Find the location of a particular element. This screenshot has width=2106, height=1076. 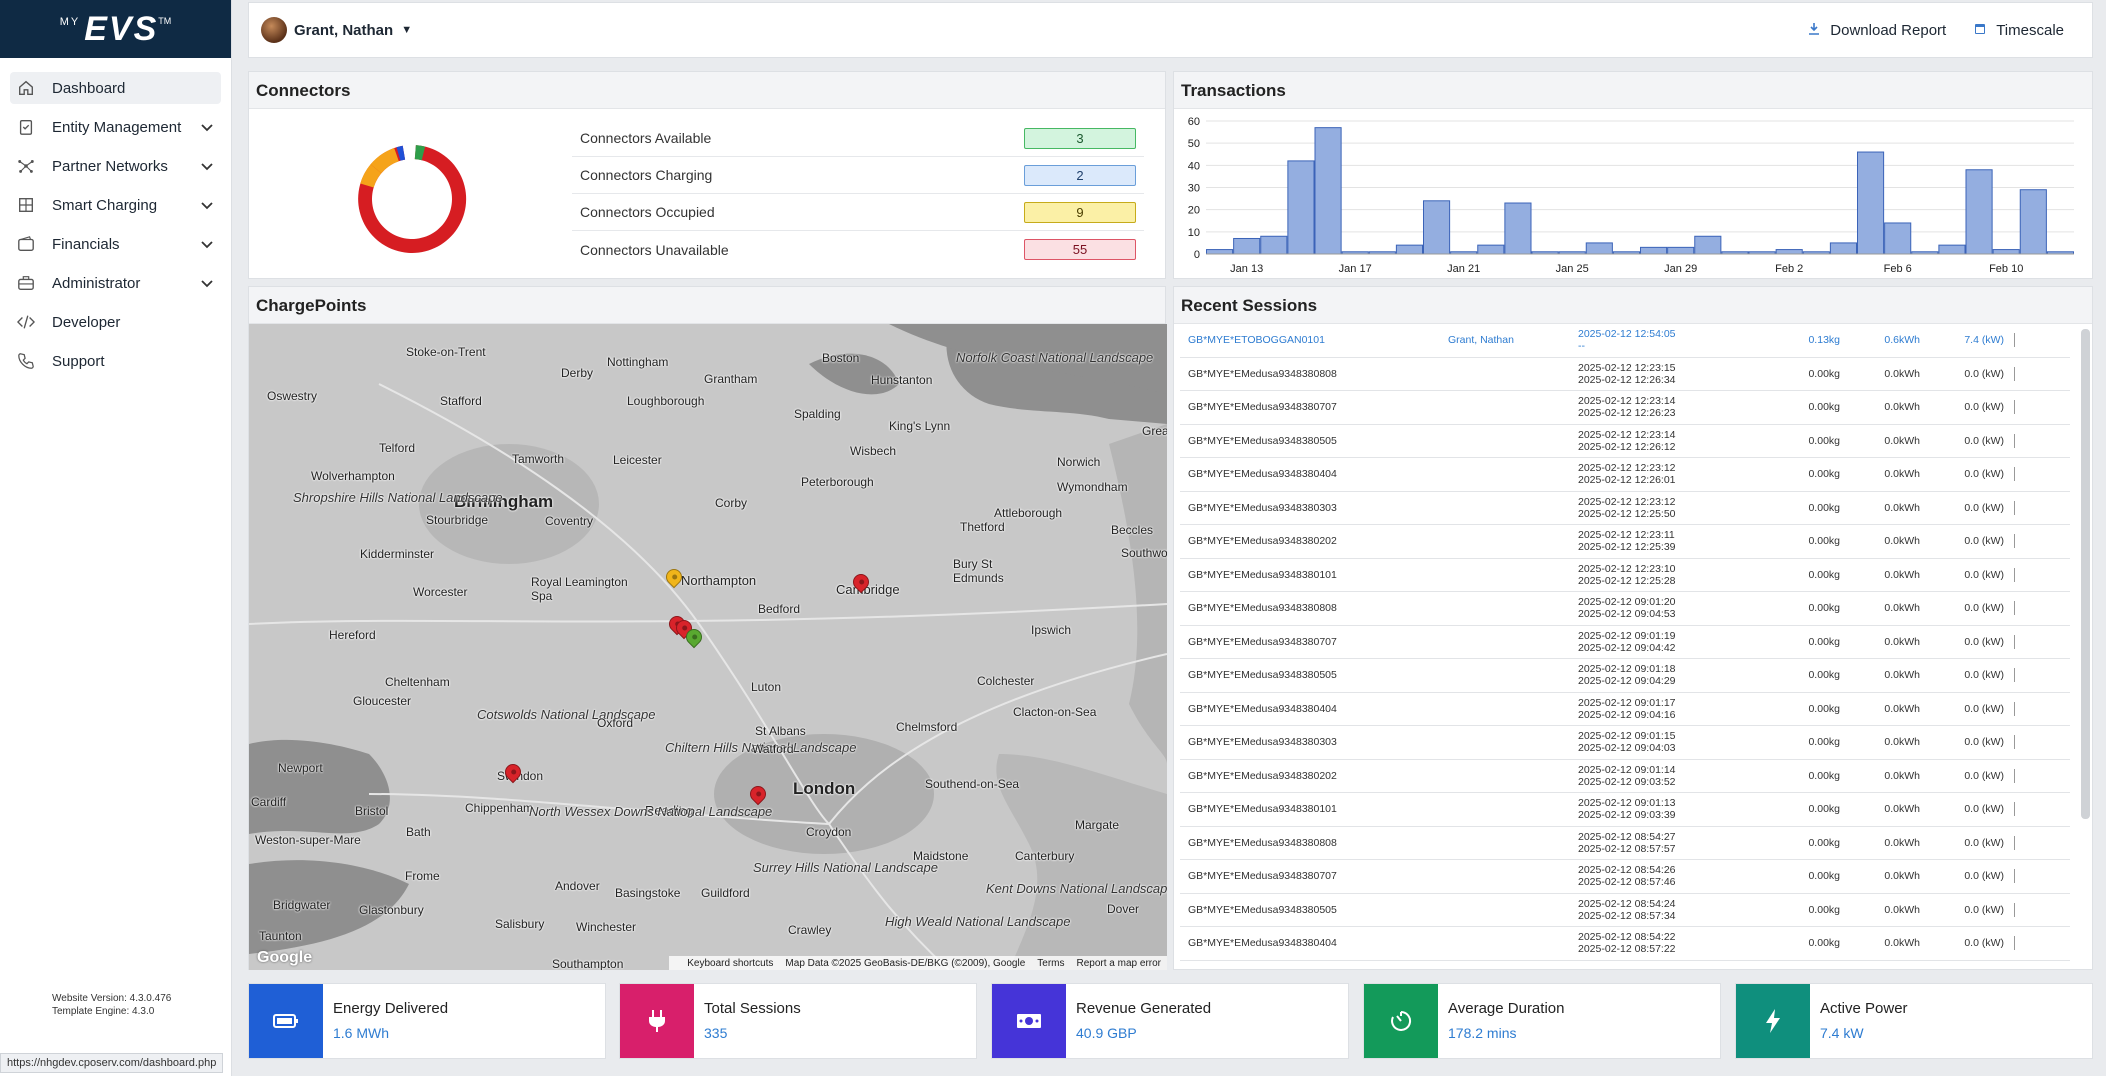

brand-logo: MY EVS TM is located at coordinates (115, 29).